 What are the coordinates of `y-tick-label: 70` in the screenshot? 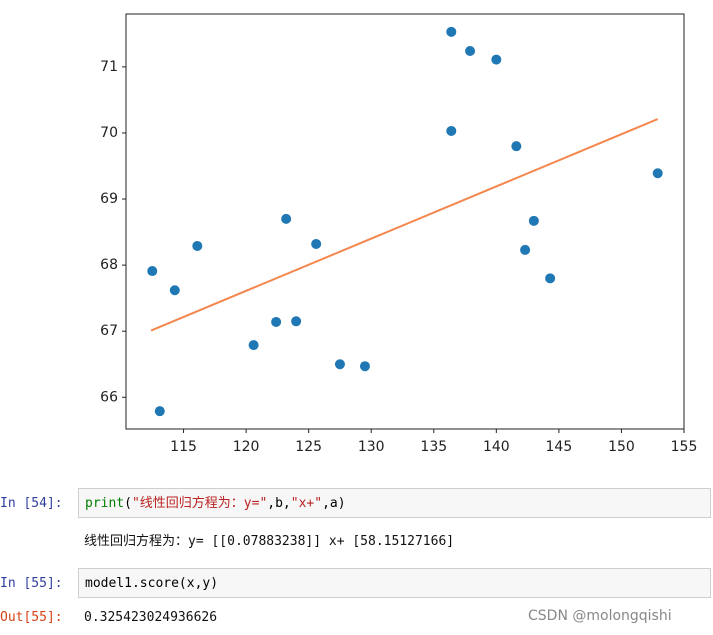 It's located at (109, 133).